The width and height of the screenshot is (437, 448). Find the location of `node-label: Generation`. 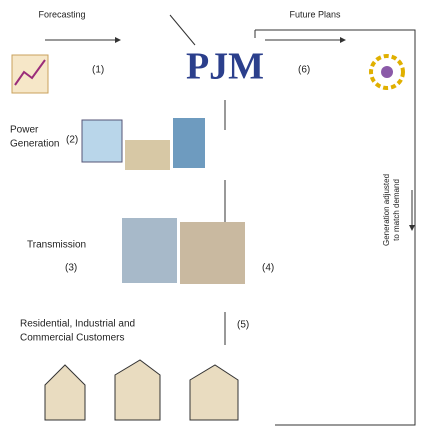

node-label: Generation is located at coordinates (34, 144).